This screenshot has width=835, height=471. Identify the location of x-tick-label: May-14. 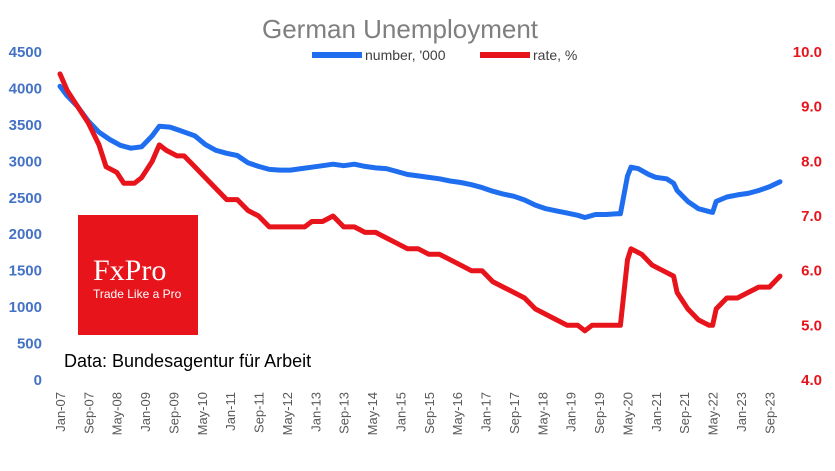
(372, 413).